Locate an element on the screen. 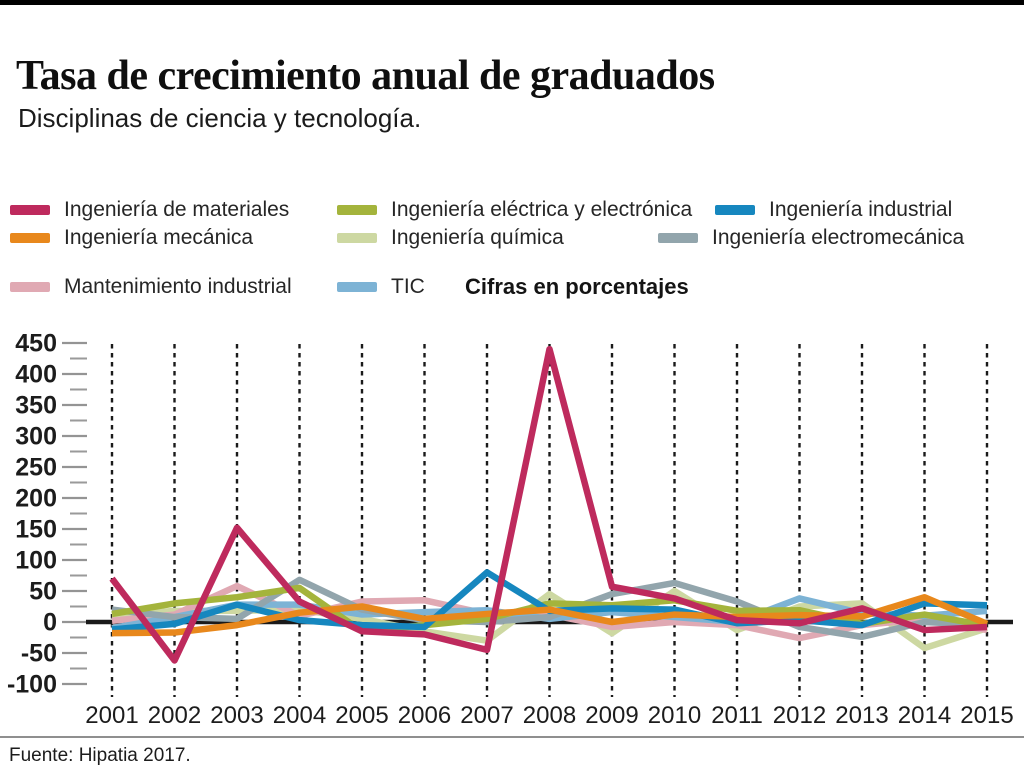 The height and width of the screenshot is (769, 1024). legend-label: Ingeniería electromecánica is located at coordinates (838, 237).